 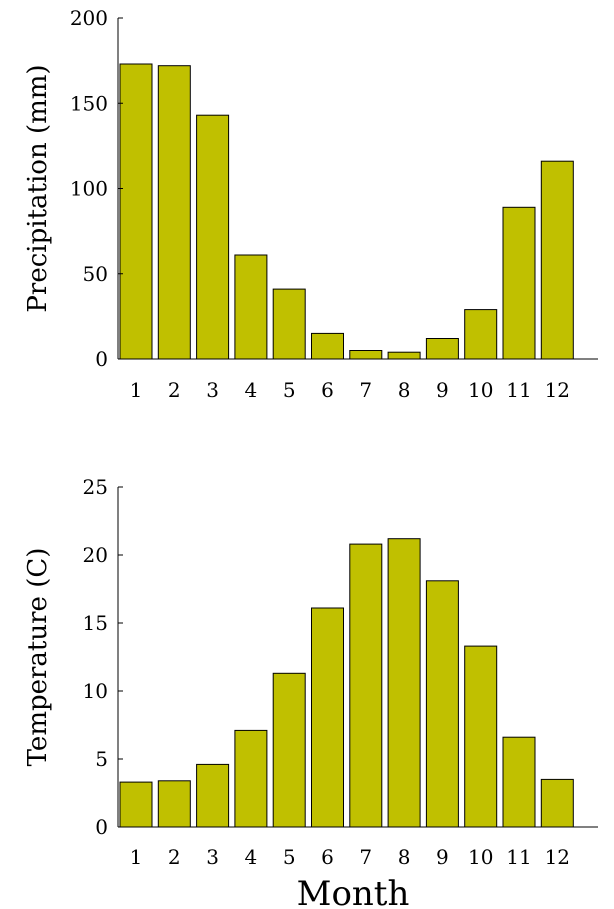 I want to click on y-tick-label: 10, so click(x=95, y=691).